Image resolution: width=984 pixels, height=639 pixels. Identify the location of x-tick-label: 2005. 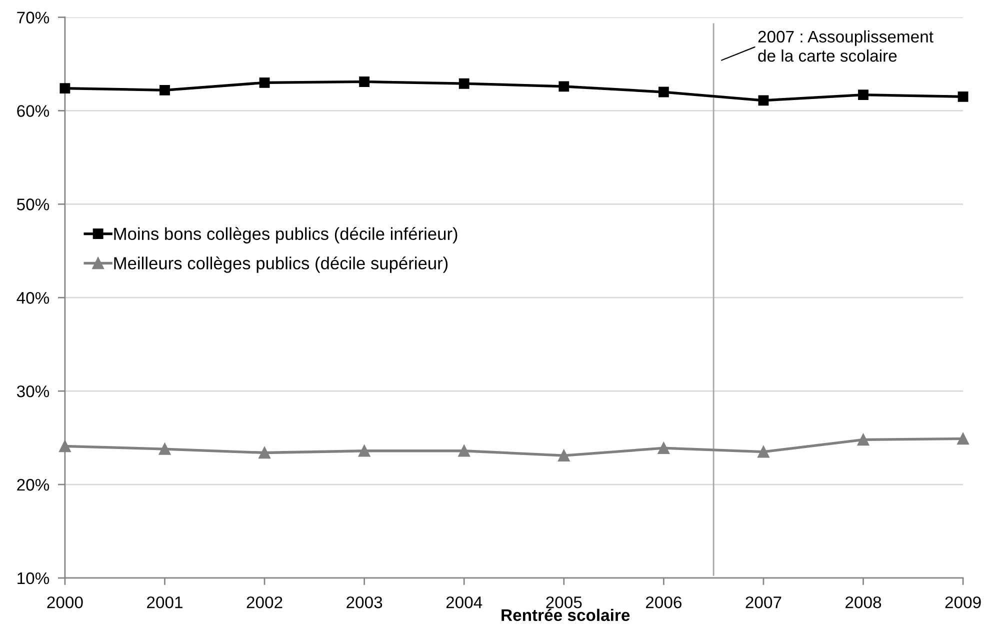
(564, 602).